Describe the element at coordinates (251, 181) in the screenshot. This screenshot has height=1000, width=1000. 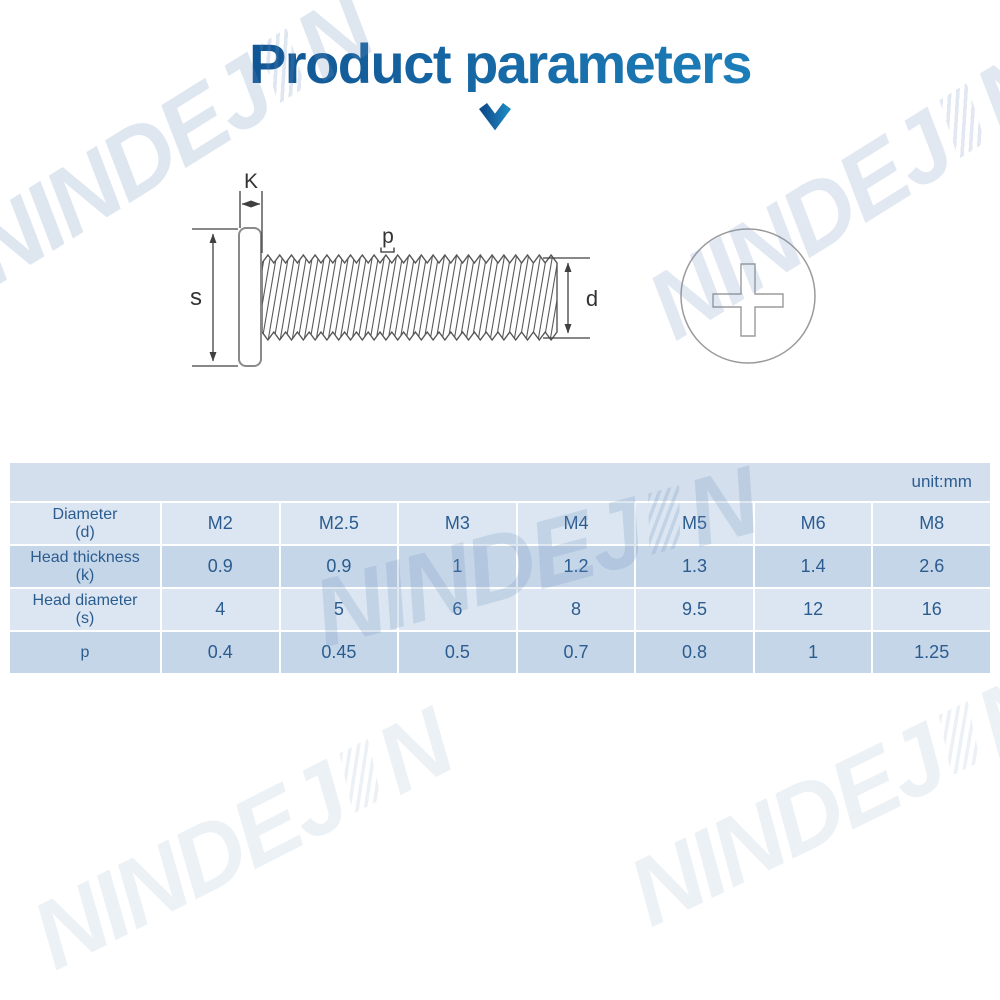
I see `dim-label-k: K` at that location.